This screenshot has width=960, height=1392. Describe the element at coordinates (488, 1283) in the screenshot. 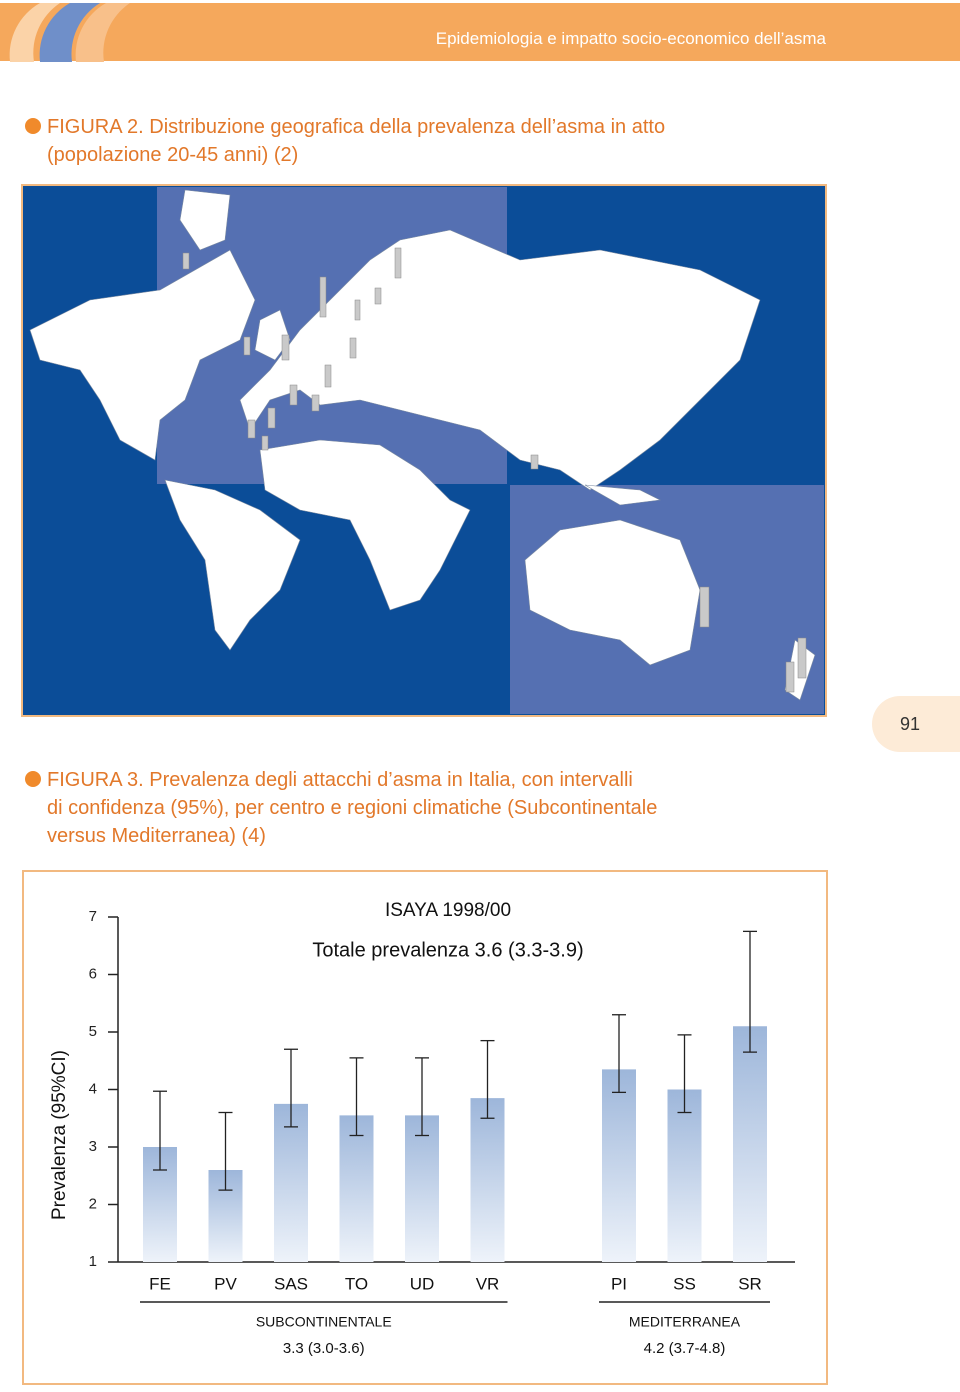

I see `x-tick-label: VR` at that location.